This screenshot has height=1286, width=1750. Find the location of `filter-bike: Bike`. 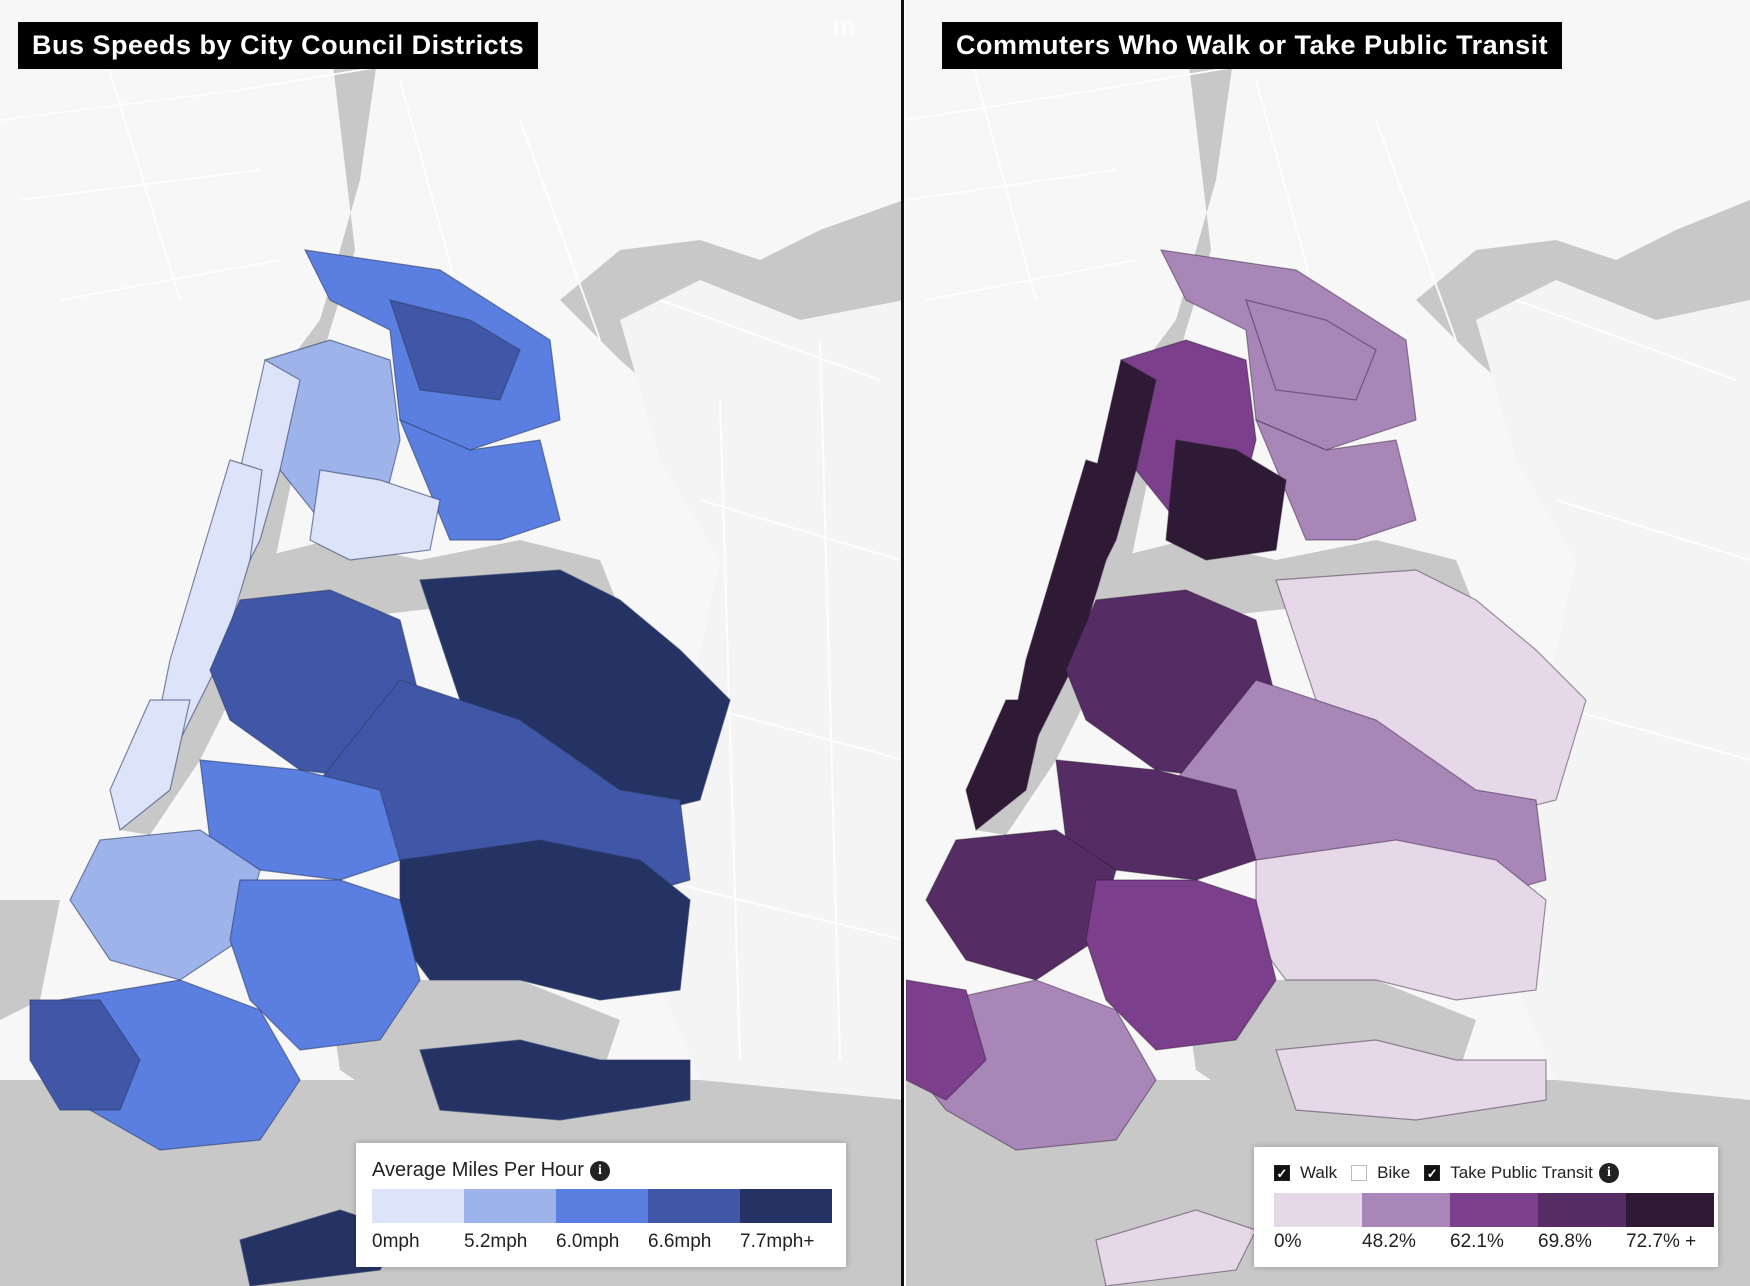

filter-bike: Bike is located at coordinates (1380, 1173).